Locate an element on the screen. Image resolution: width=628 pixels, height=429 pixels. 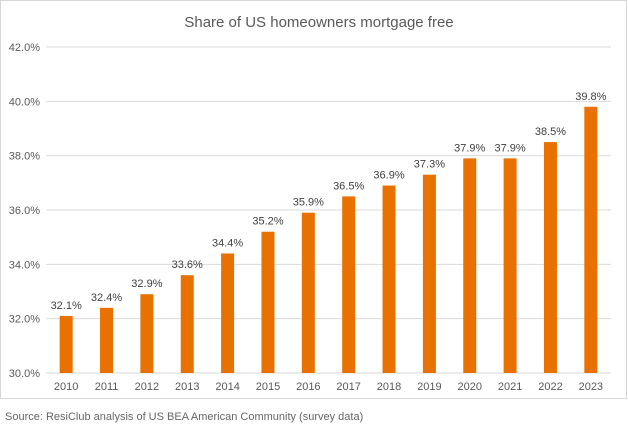
y-tick-label: 38.0% is located at coordinates (24, 157).